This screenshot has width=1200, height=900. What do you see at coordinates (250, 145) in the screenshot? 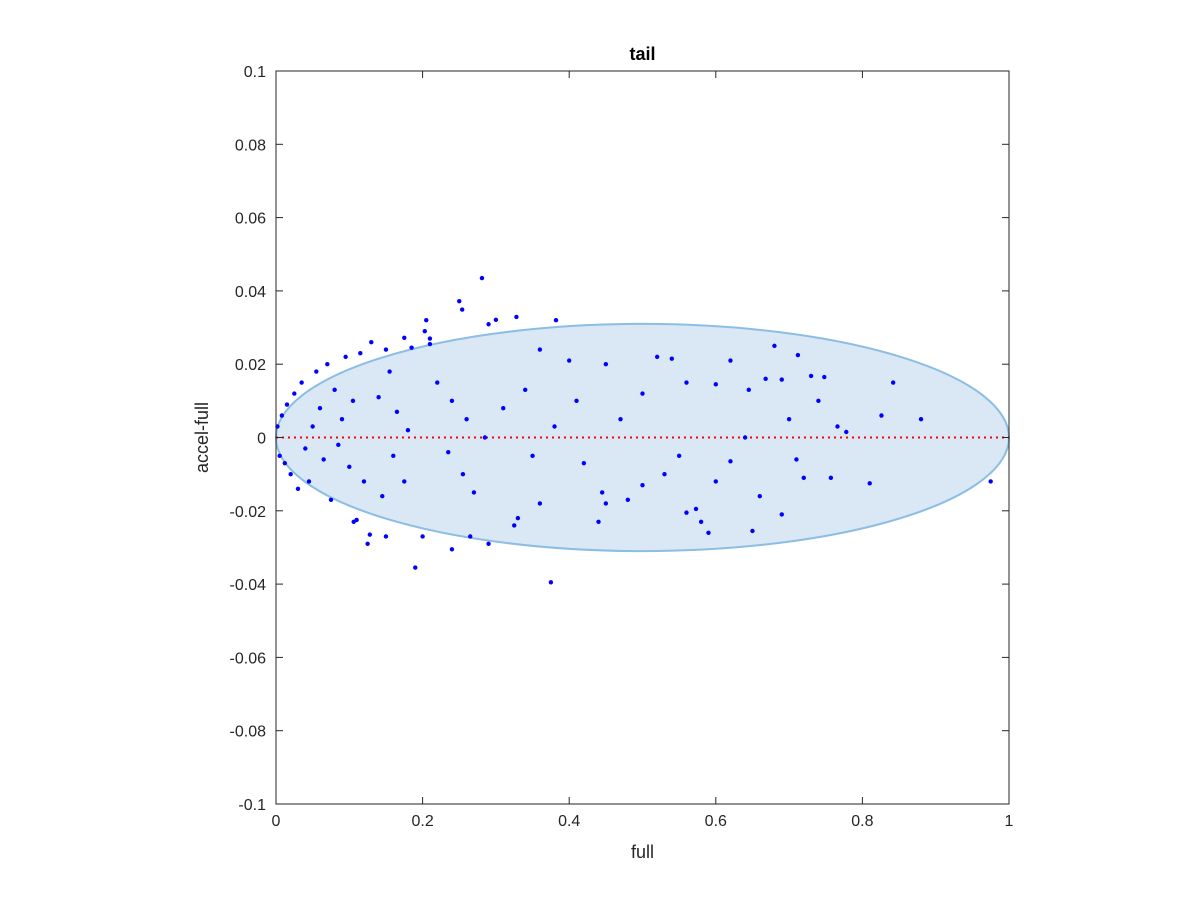
I see `y-tick-label: 0.08` at bounding box center [250, 145].